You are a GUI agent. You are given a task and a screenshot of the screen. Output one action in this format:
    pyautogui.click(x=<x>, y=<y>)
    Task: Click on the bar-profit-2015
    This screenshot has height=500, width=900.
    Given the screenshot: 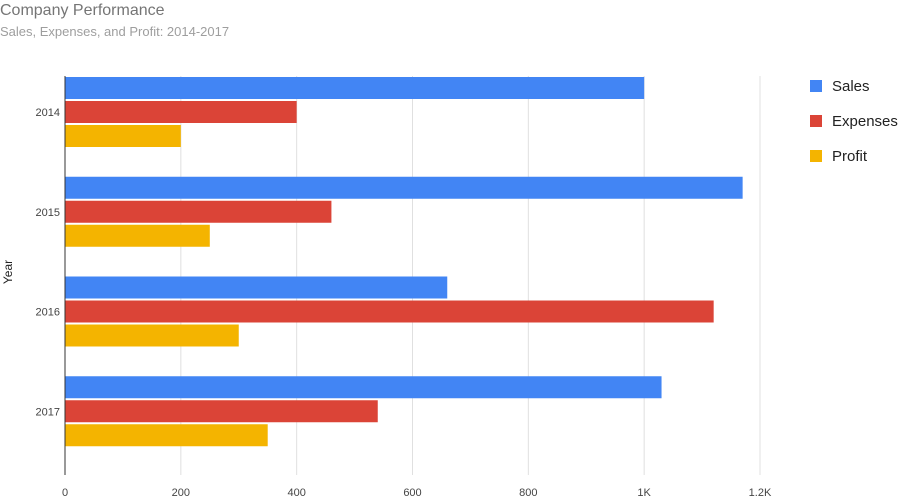 What is the action you would take?
    pyautogui.click(x=137, y=235)
    